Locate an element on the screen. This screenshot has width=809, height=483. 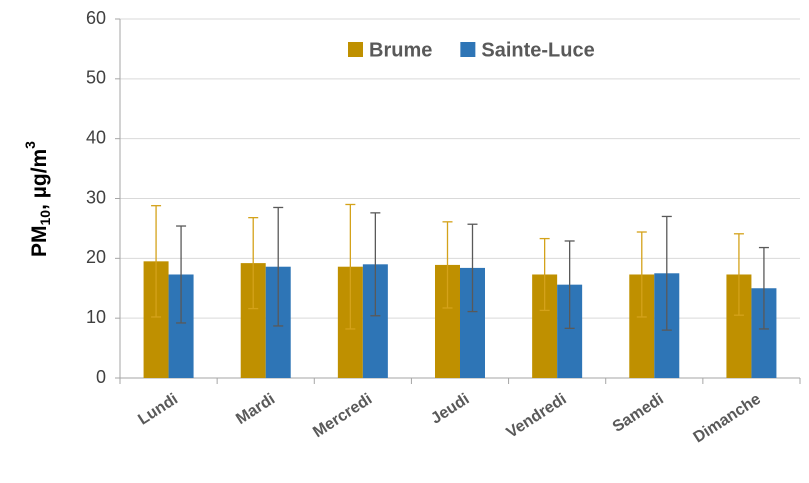
y-tick-label: 10 is located at coordinates (96, 317).